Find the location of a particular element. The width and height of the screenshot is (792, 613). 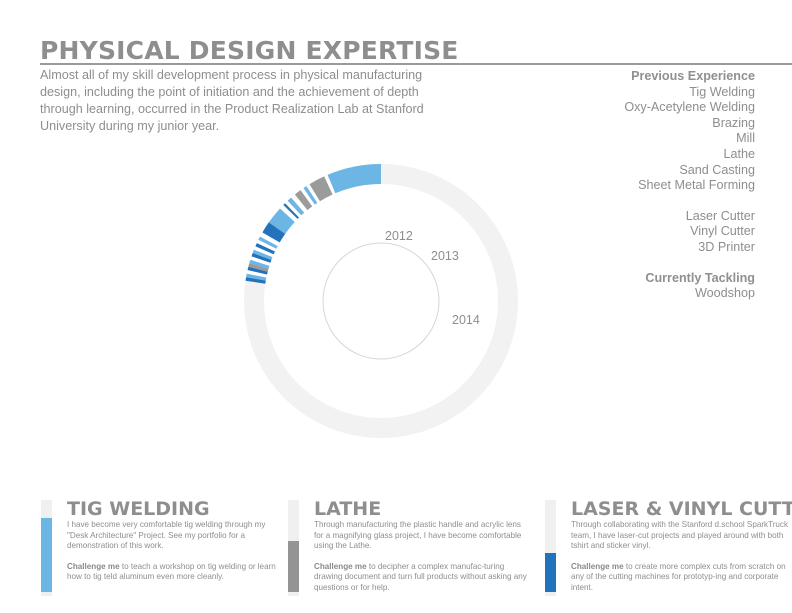

title-divider is located at coordinates (416, 64).